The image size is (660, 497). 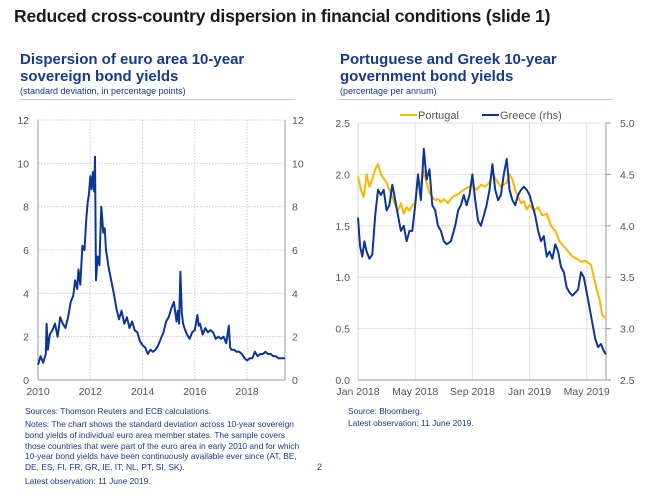 I want to click on right-header-rule, so click(x=475, y=99).